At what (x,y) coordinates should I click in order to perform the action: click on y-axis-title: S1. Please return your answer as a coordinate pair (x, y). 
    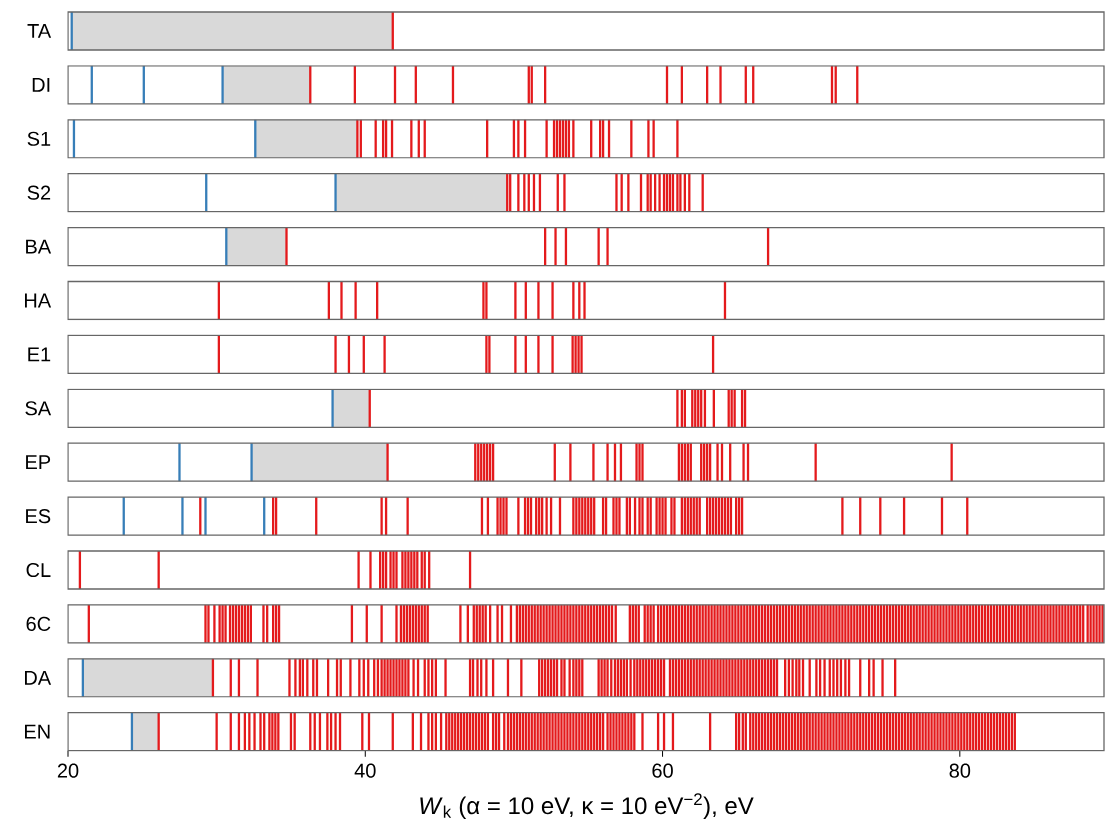
    Looking at the image, I should click on (39, 138).